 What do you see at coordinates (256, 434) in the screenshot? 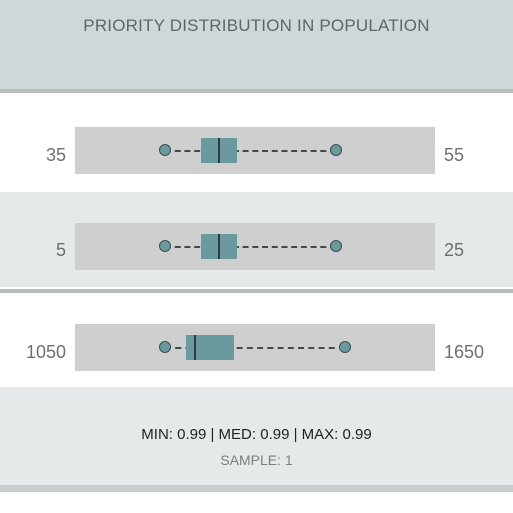
I see `summary-stats: MIN: 0.99 | MED: 0.99 | MAX: 0.99` at bounding box center [256, 434].